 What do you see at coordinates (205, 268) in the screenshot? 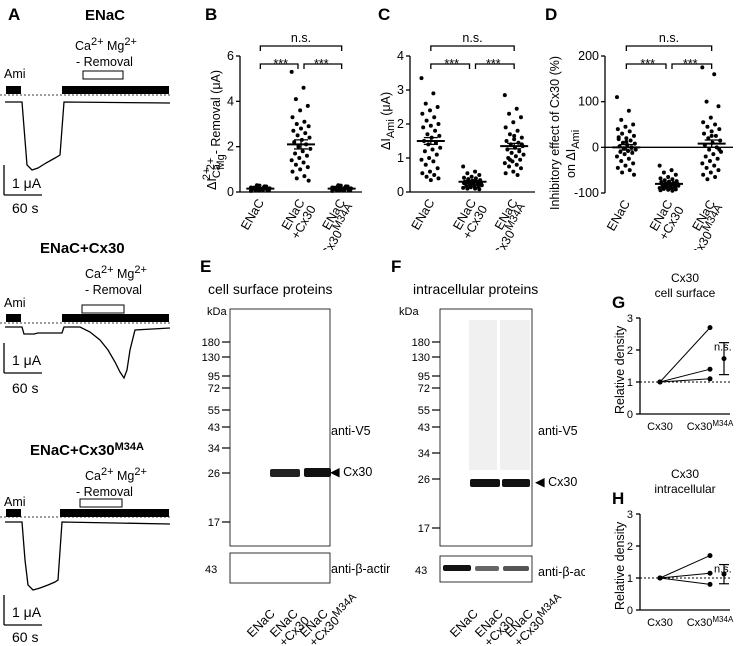
I see `panel-e-label: E` at bounding box center [205, 268].